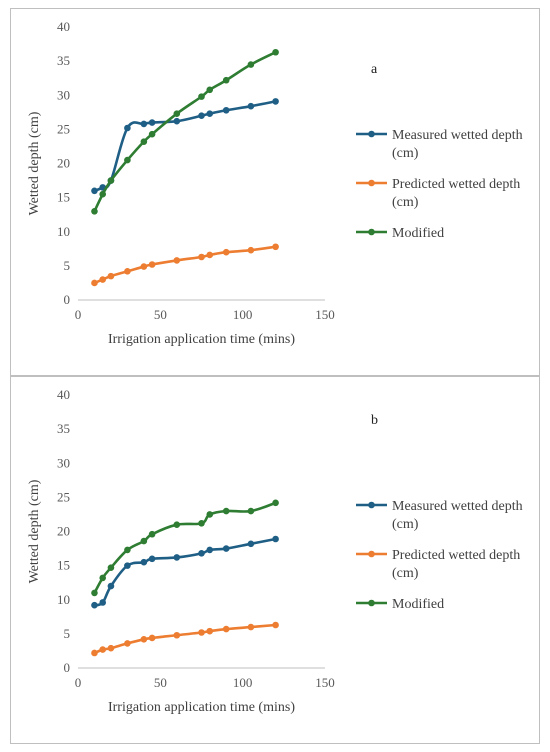 This screenshot has height=752, width=550. I want to click on chart-b-x-tick-label: 0, so click(78, 682).